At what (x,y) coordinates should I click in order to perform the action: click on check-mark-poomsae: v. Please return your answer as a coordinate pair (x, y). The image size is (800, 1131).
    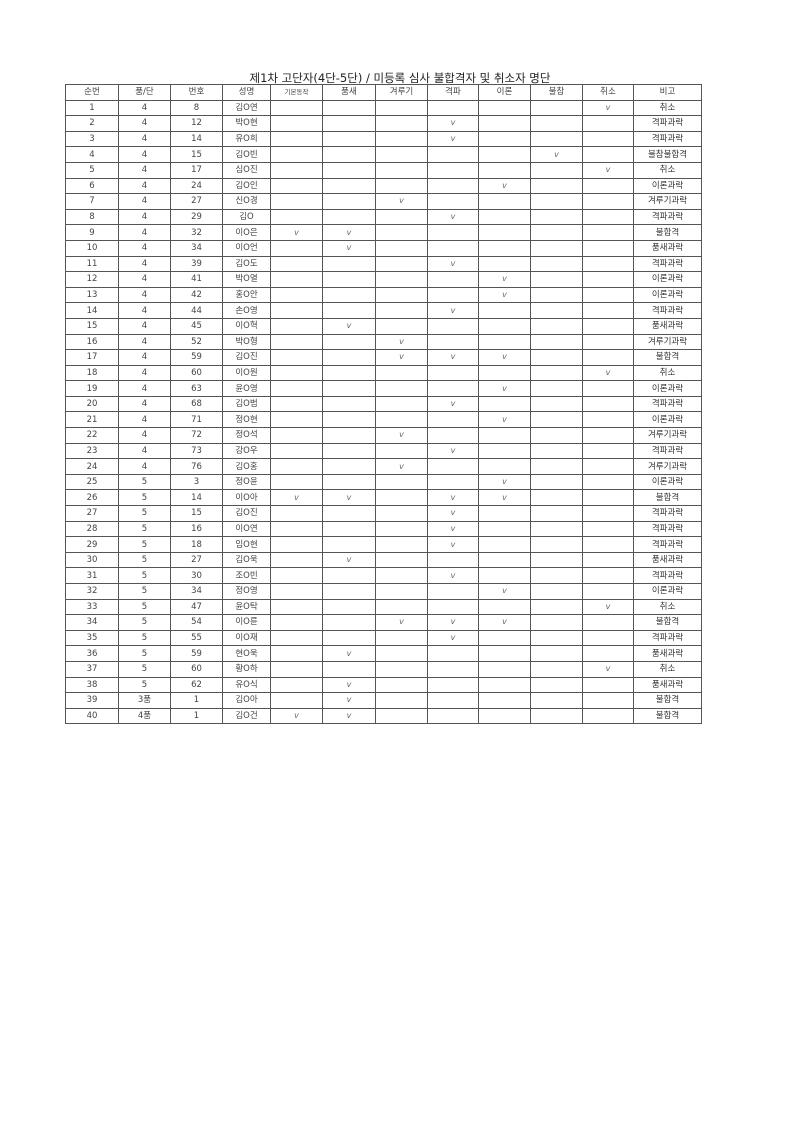
    Looking at the image, I should click on (349, 326).